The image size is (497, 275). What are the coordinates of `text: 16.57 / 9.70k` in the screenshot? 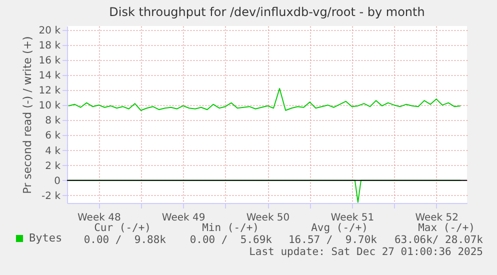 It's located at (332, 240).